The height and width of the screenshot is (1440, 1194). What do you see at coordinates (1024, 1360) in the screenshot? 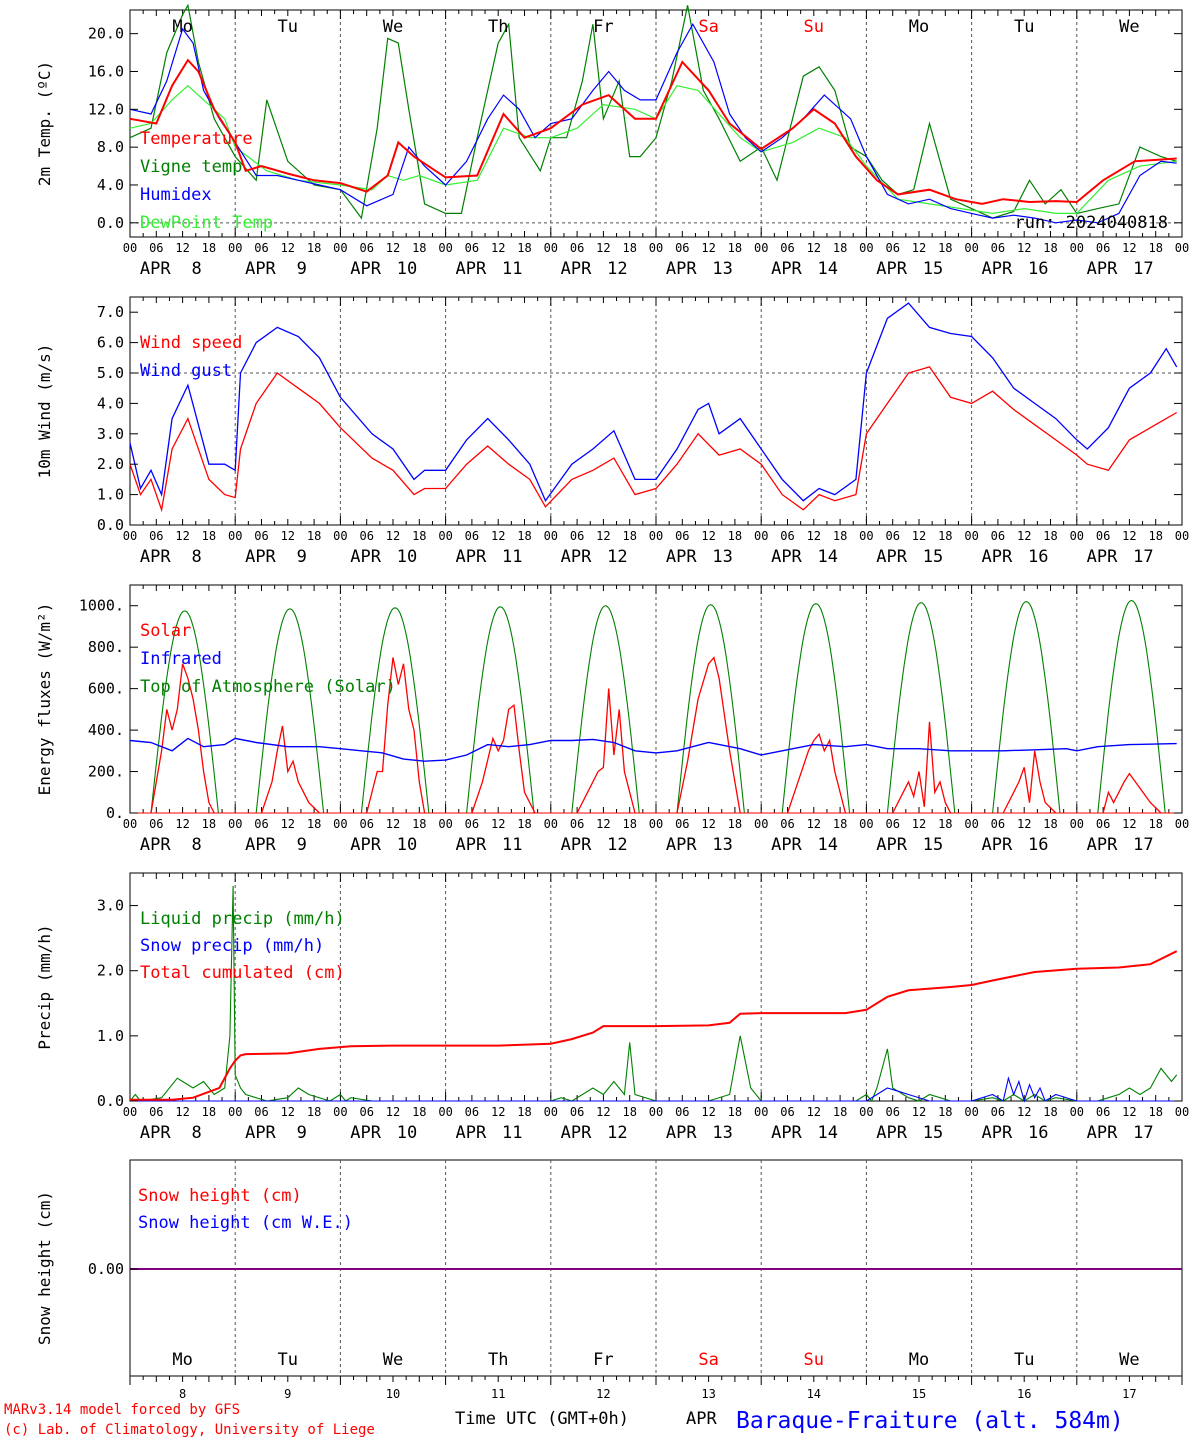
I see `weekday-label: Tu` at bounding box center [1024, 1360].